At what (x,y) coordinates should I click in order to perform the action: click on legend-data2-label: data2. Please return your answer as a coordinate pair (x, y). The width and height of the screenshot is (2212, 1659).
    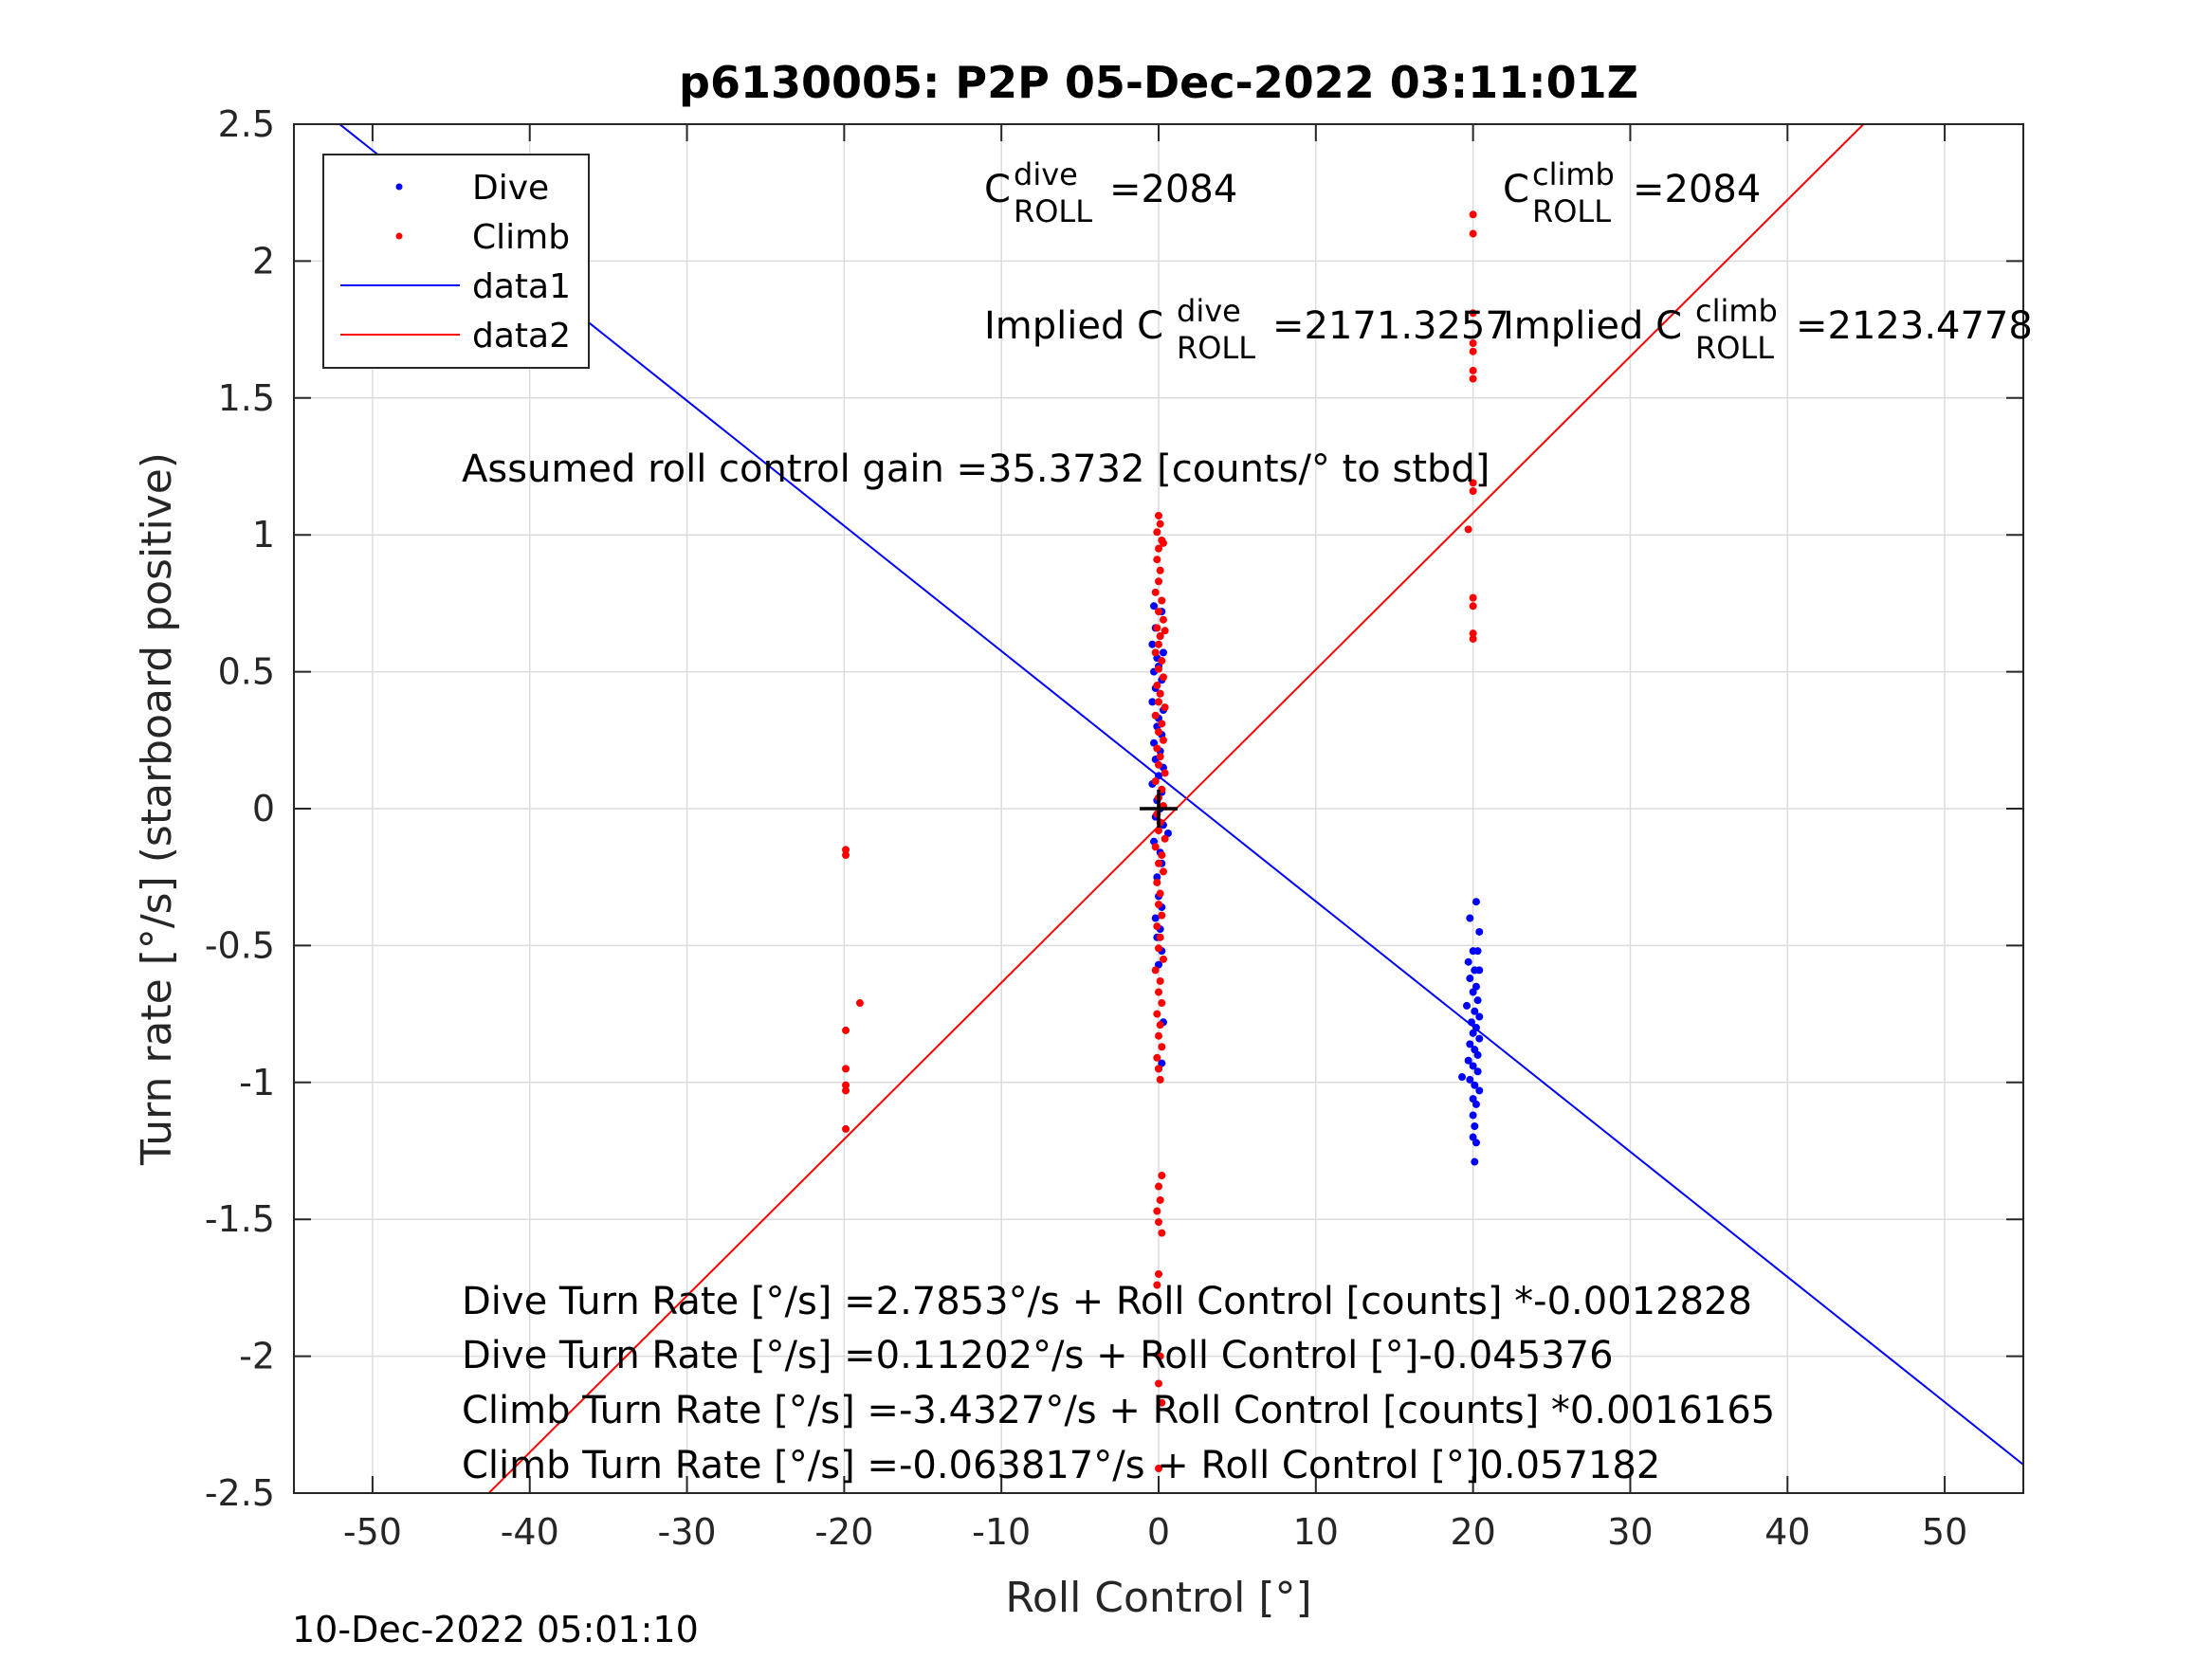
    Looking at the image, I should click on (521, 336).